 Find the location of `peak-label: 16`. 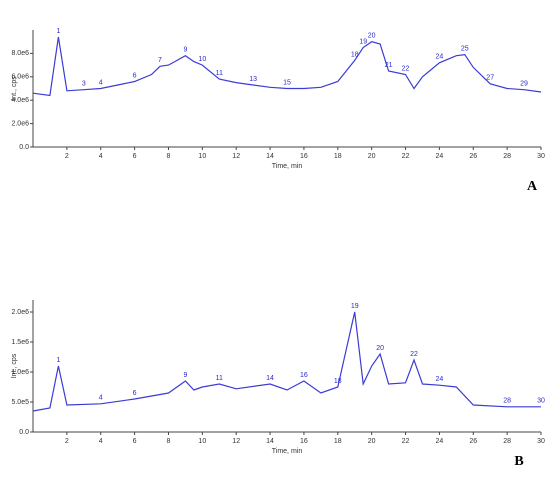

peak-label: 16 is located at coordinates (304, 375).